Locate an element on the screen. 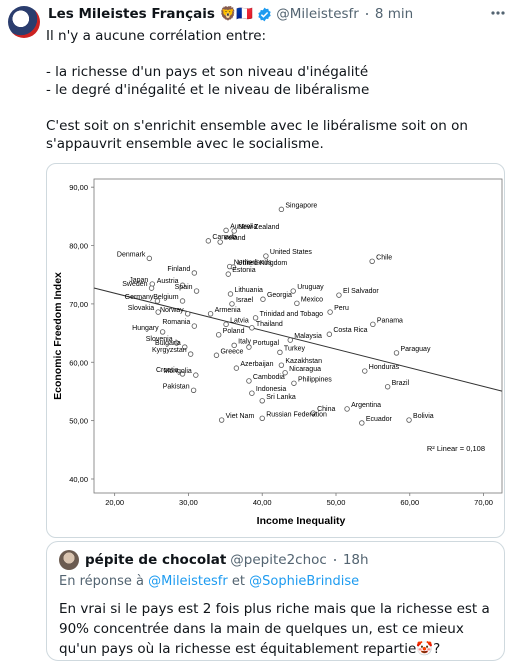  point-label: United Kingdom is located at coordinates (262, 263).